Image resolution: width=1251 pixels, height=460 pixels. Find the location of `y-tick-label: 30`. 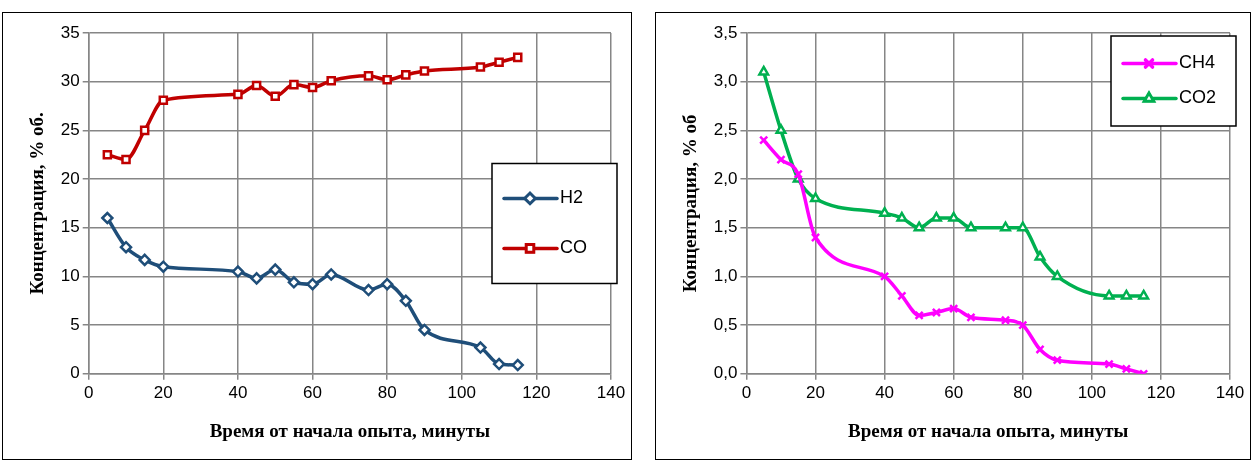

y-tick-label: 30 is located at coordinates (70, 81).